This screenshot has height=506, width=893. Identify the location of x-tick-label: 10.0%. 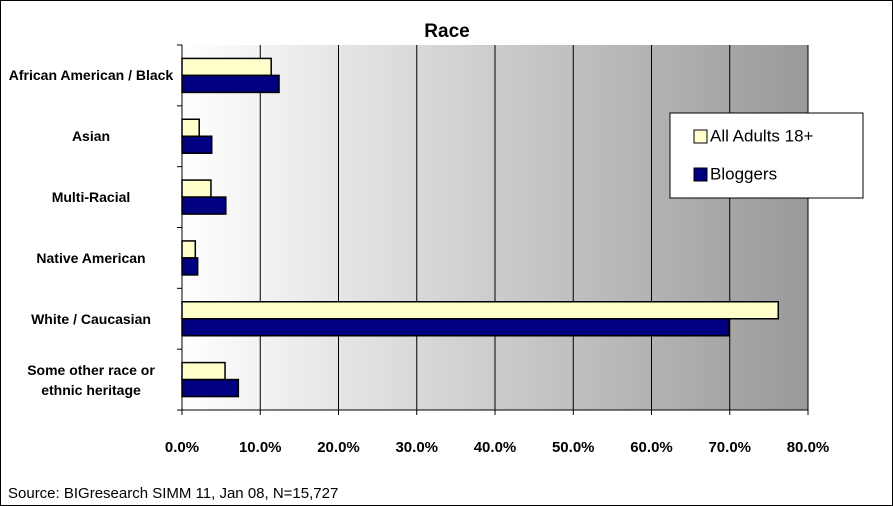
(260, 447).